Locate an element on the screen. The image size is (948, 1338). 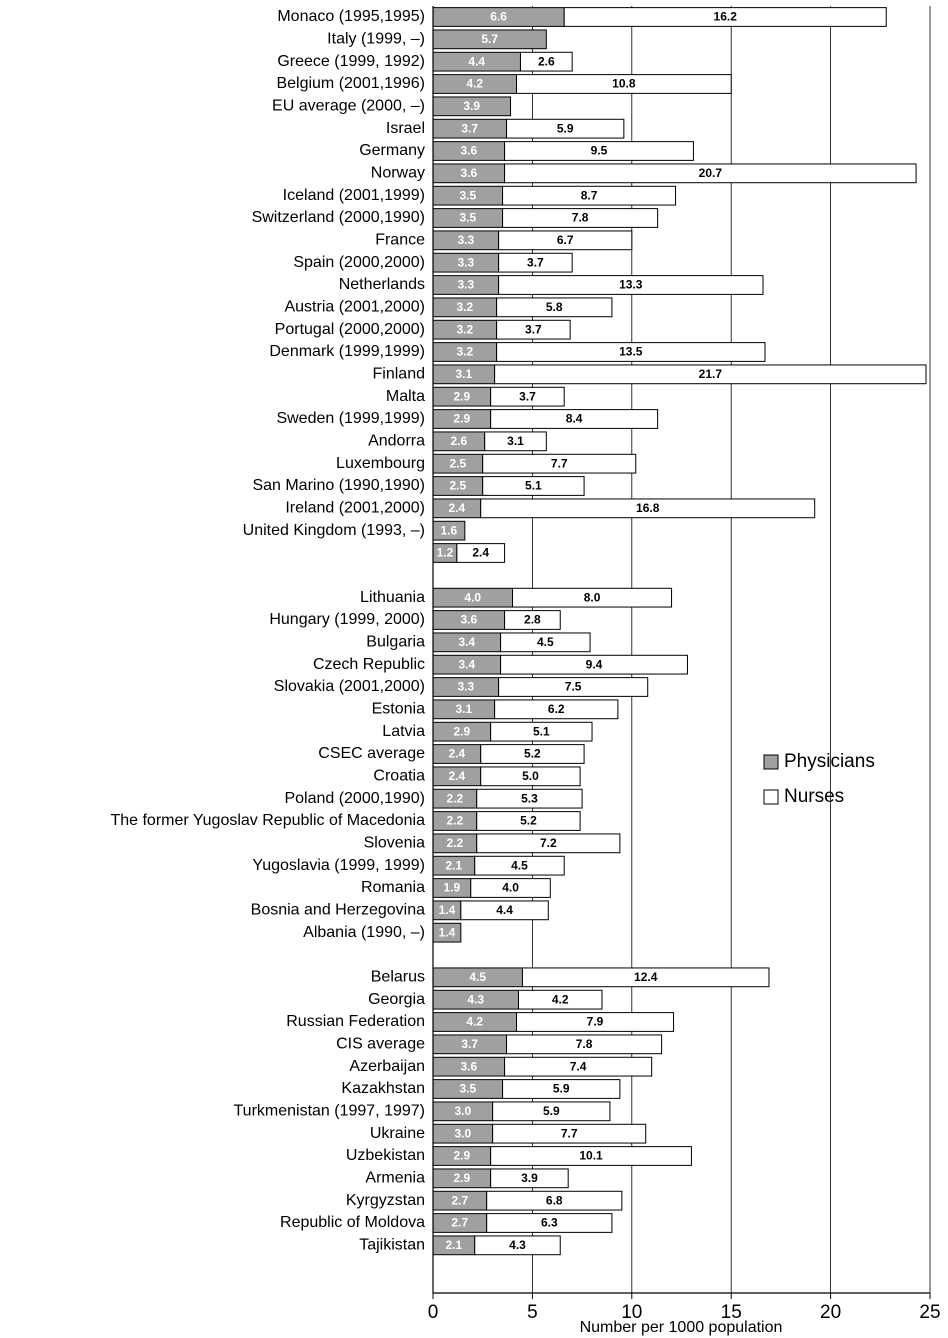
value-label: 7.2 is located at coordinates (548, 843).